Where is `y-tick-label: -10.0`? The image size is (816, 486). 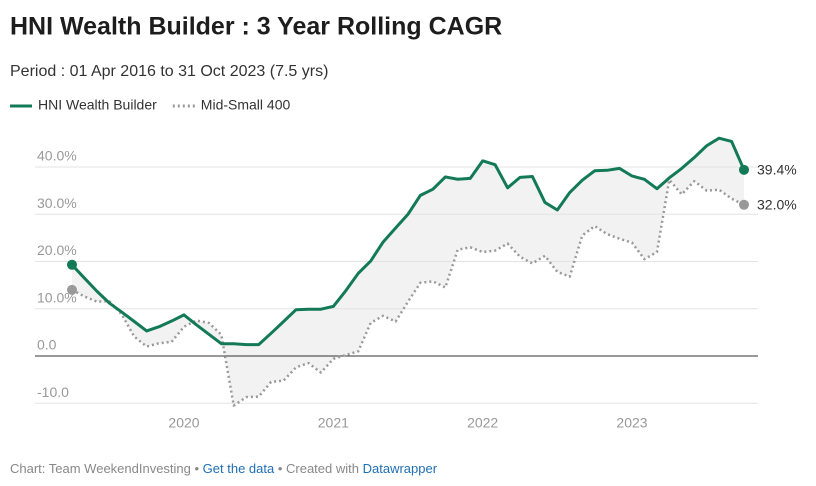 y-tick-label: -10.0 is located at coordinates (53, 392).